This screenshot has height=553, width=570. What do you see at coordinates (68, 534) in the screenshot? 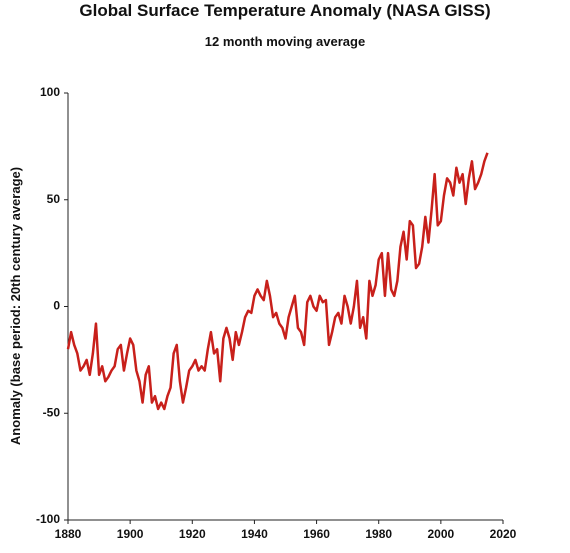
I see `x-tick-label: 1880` at bounding box center [68, 534].